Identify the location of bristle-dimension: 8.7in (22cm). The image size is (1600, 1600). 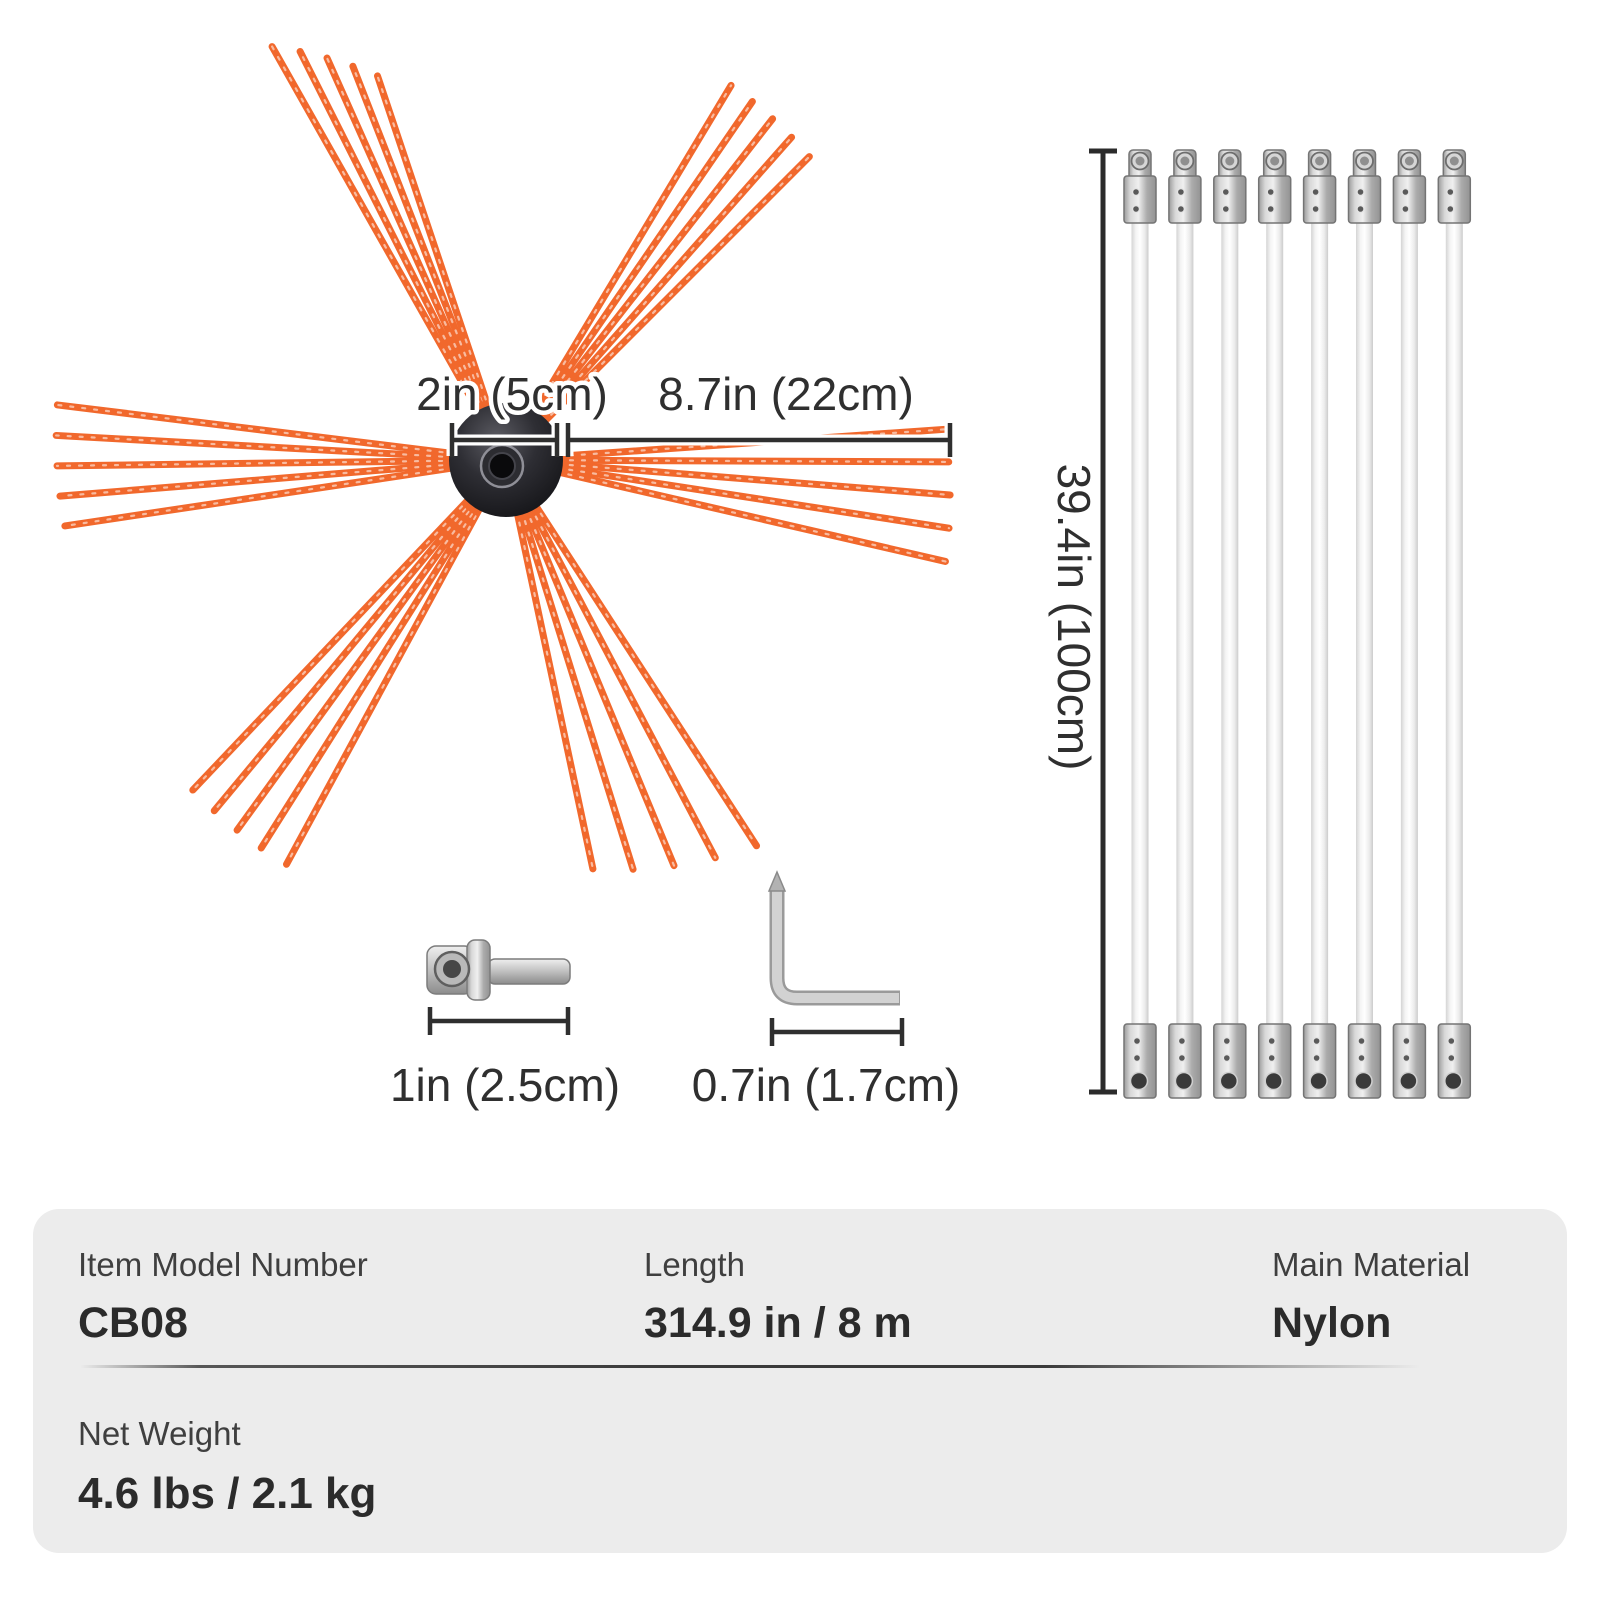
(759, 410).